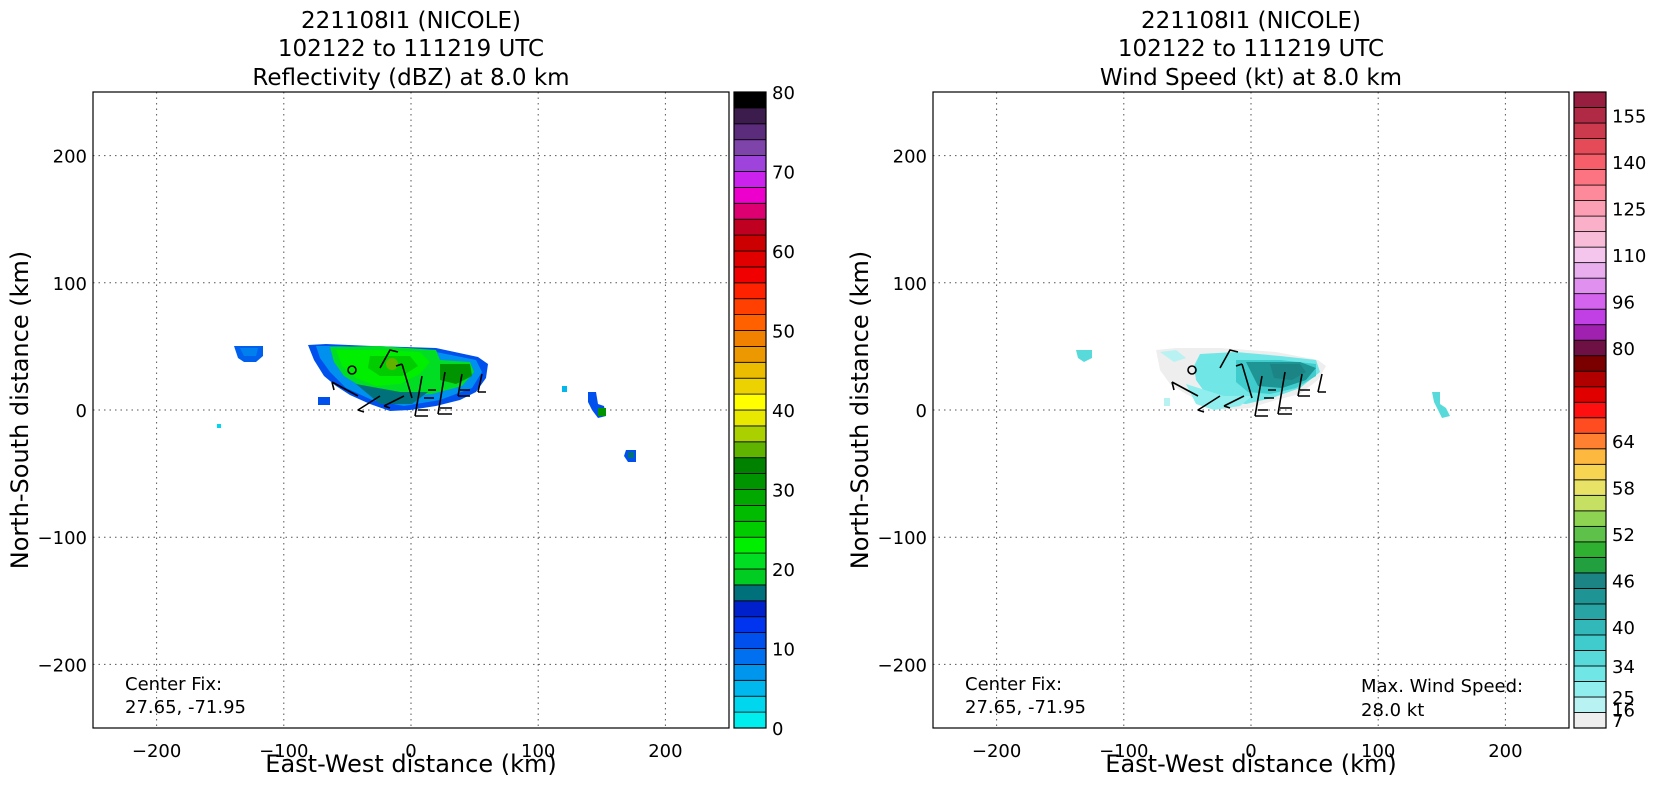  What do you see at coordinates (777, 729) in the screenshot?
I see `colorbar-tick-label: 0` at bounding box center [777, 729].